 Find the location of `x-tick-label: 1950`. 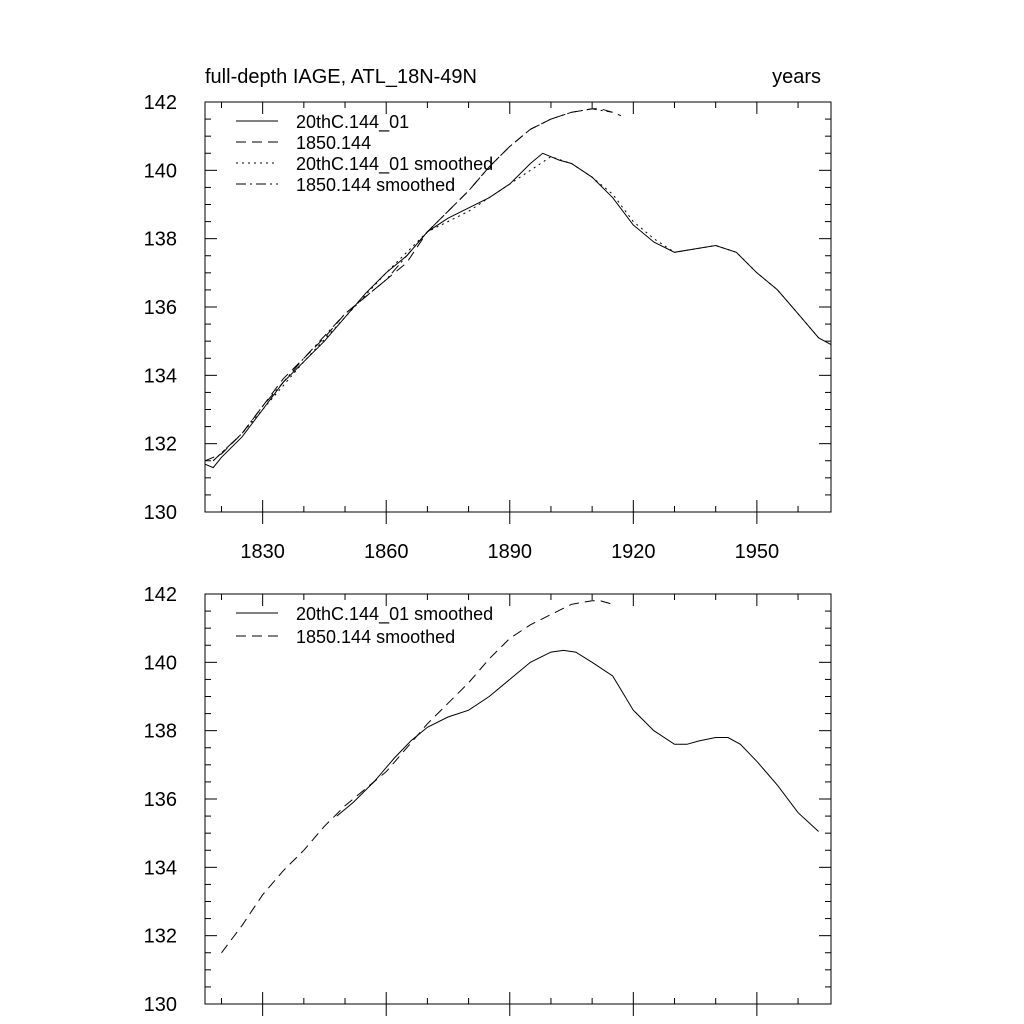

x-tick-label: 1950 is located at coordinates (757, 552).